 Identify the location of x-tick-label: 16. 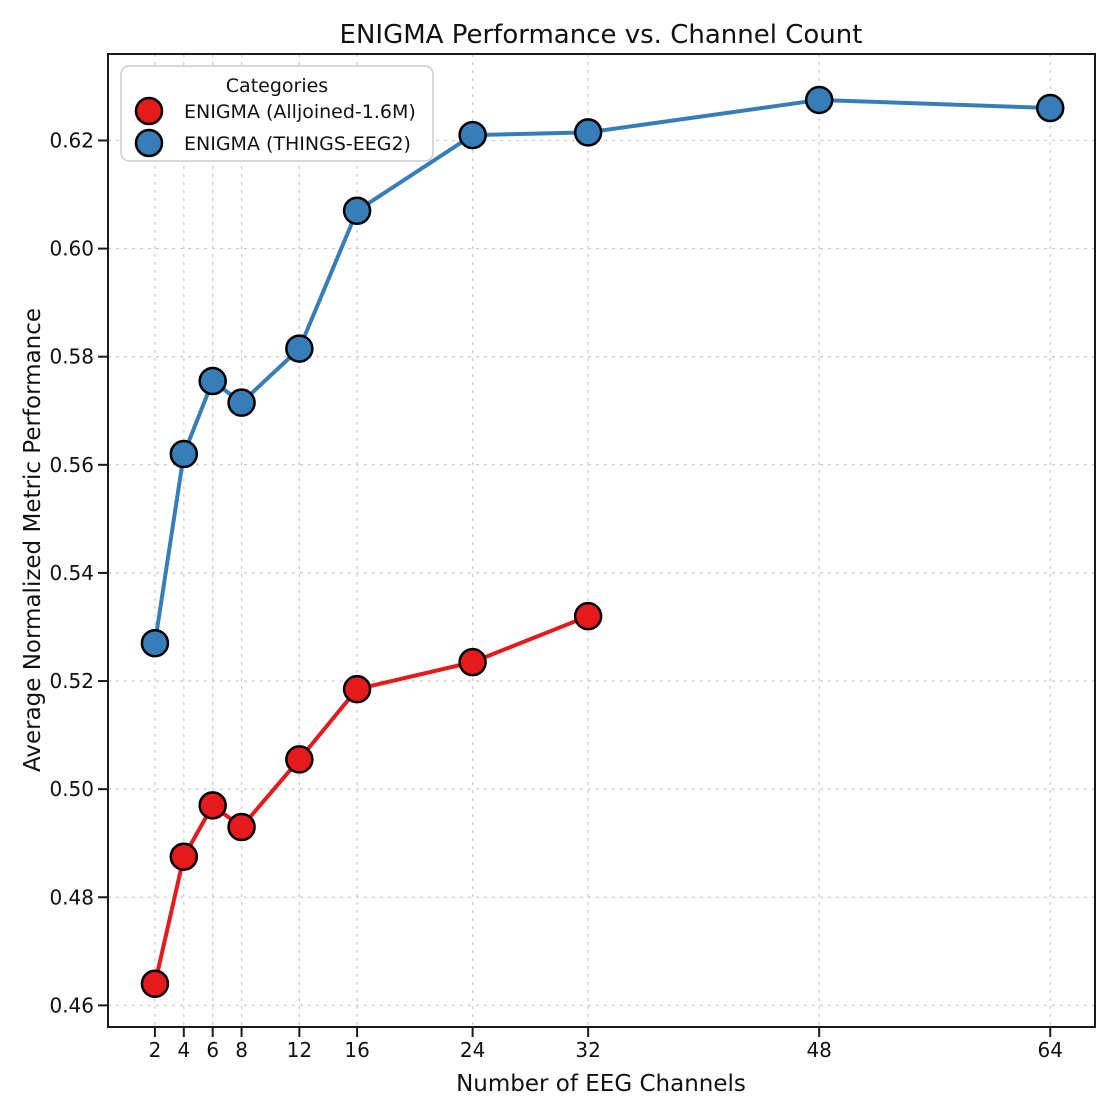
(356, 1050).